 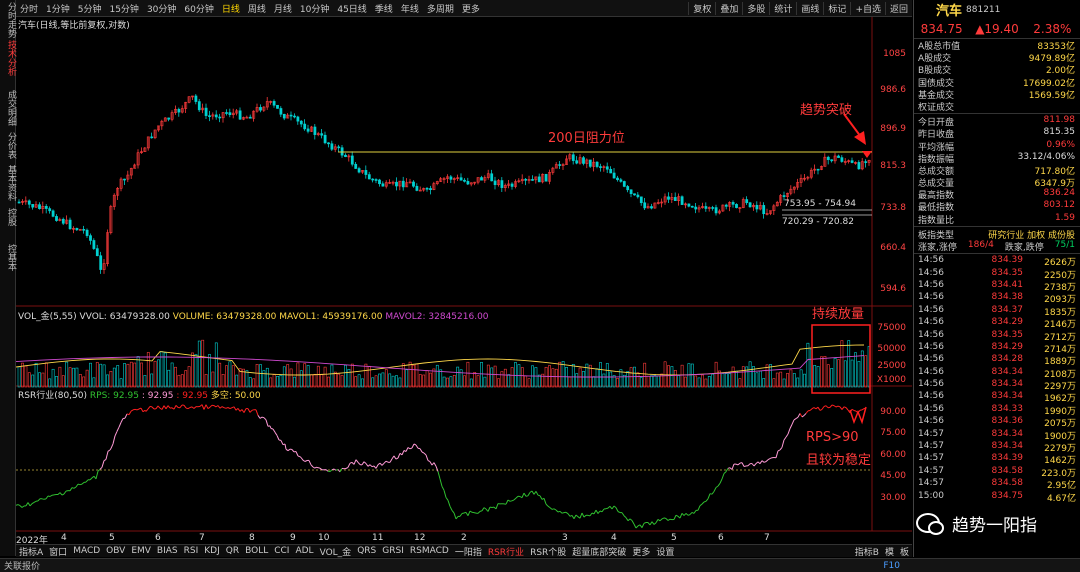 What do you see at coordinates (931, 446) in the screenshot?
I see `tick-time: 14:57` at bounding box center [931, 446].